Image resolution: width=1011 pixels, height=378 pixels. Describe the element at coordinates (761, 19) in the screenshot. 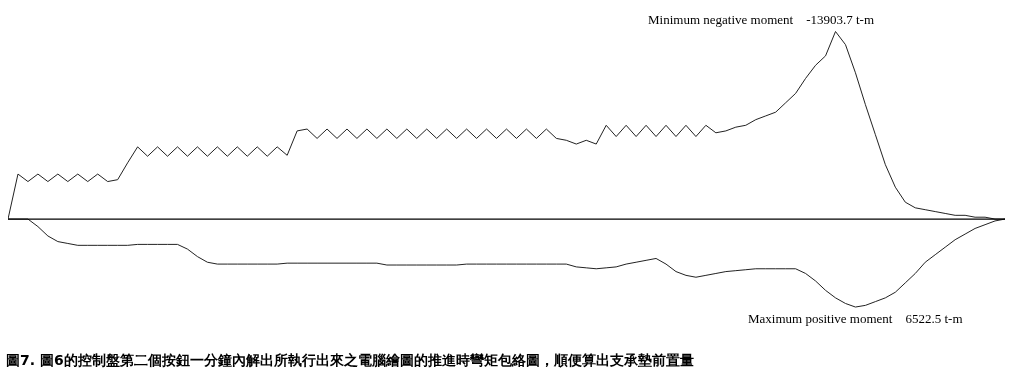

I see `text: Minimum negative moment -13903.7 t-m` at that location.